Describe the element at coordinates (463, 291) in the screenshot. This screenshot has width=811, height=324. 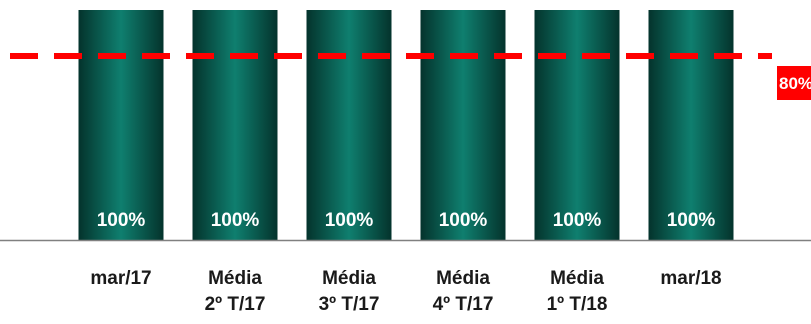
I see `x-tick-label: Média 4º T/17` at that location.